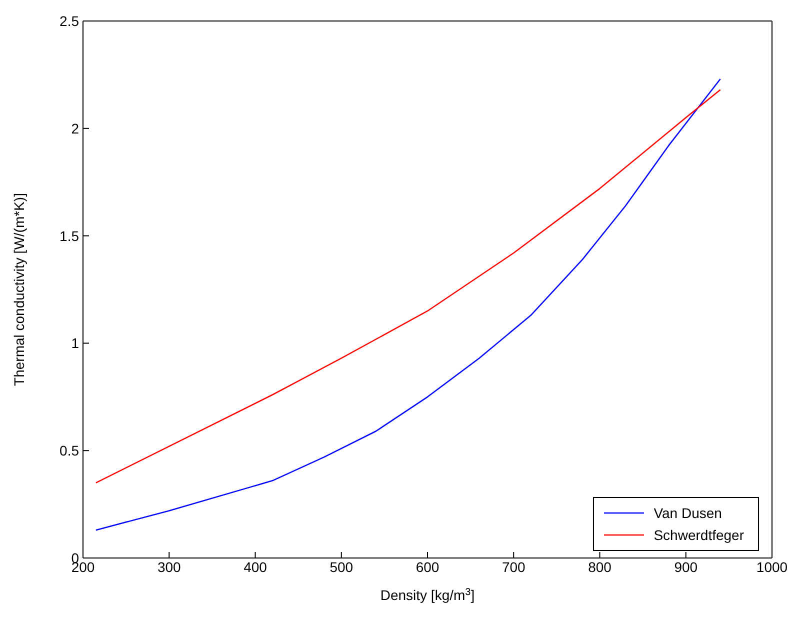 Image resolution: width=799 pixels, height=631 pixels. Describe the element at coordinates (688, 513) in the screenshot. I see `legend-label: Van Dusen` at that location.